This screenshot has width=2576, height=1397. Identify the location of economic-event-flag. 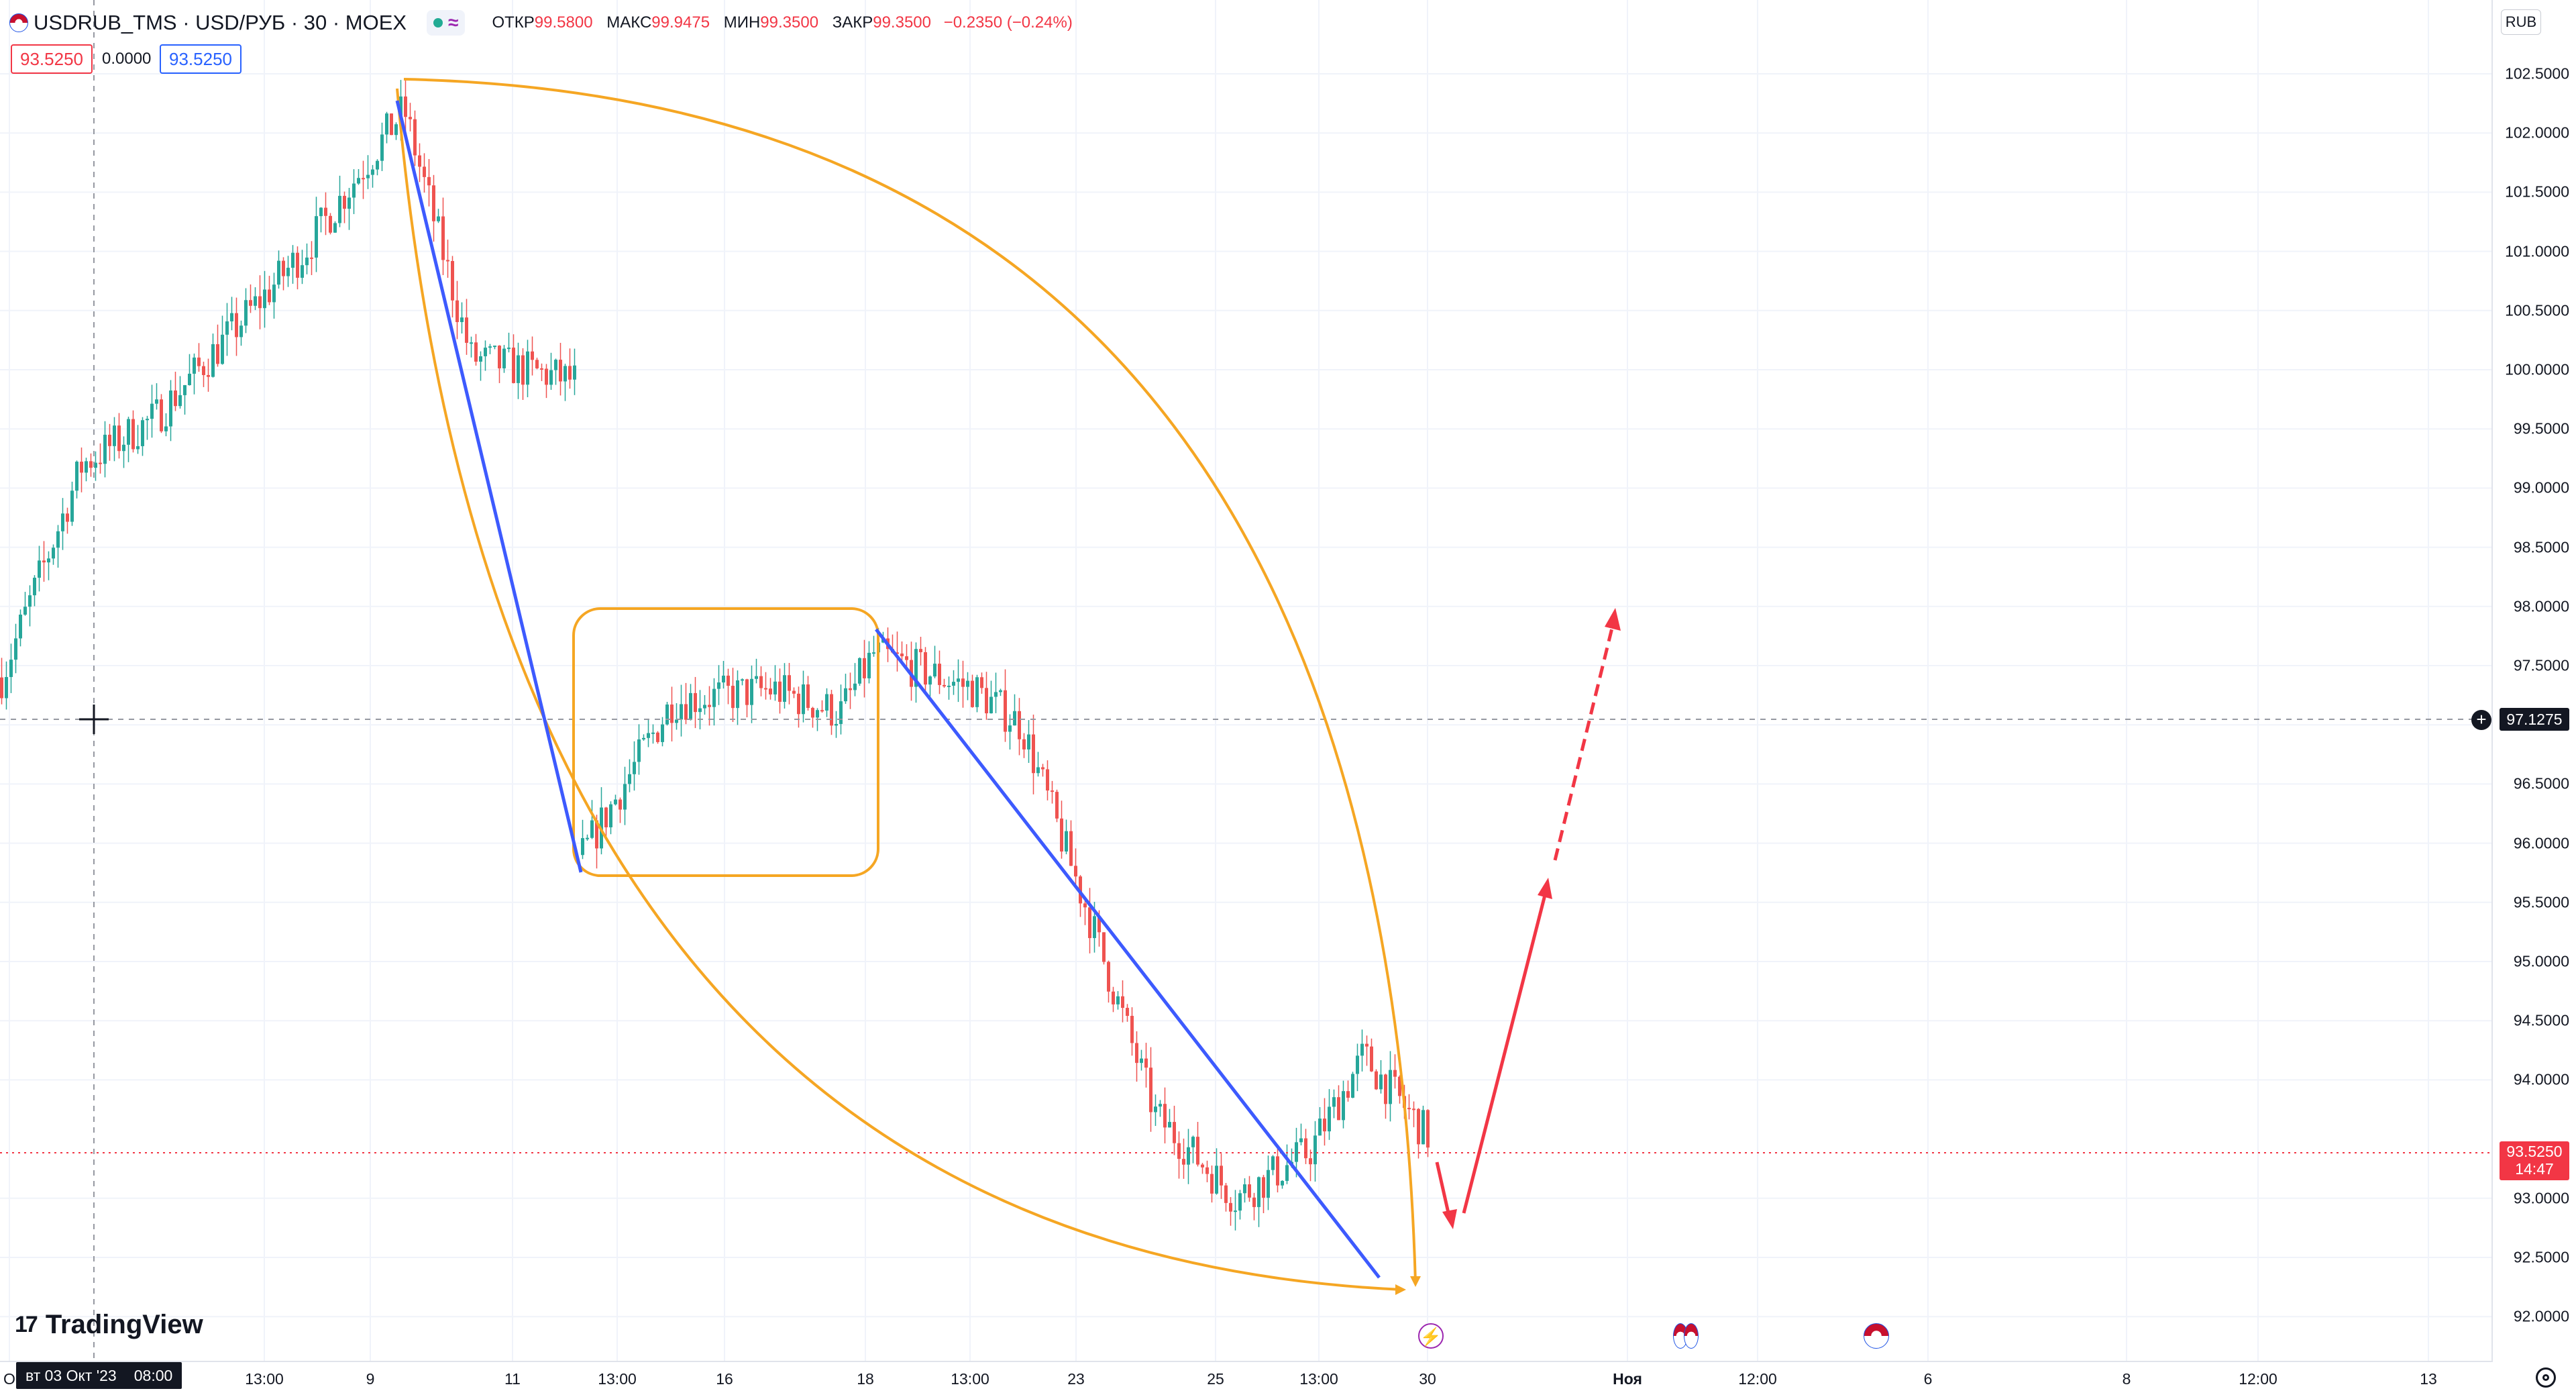
(1876, 1336).